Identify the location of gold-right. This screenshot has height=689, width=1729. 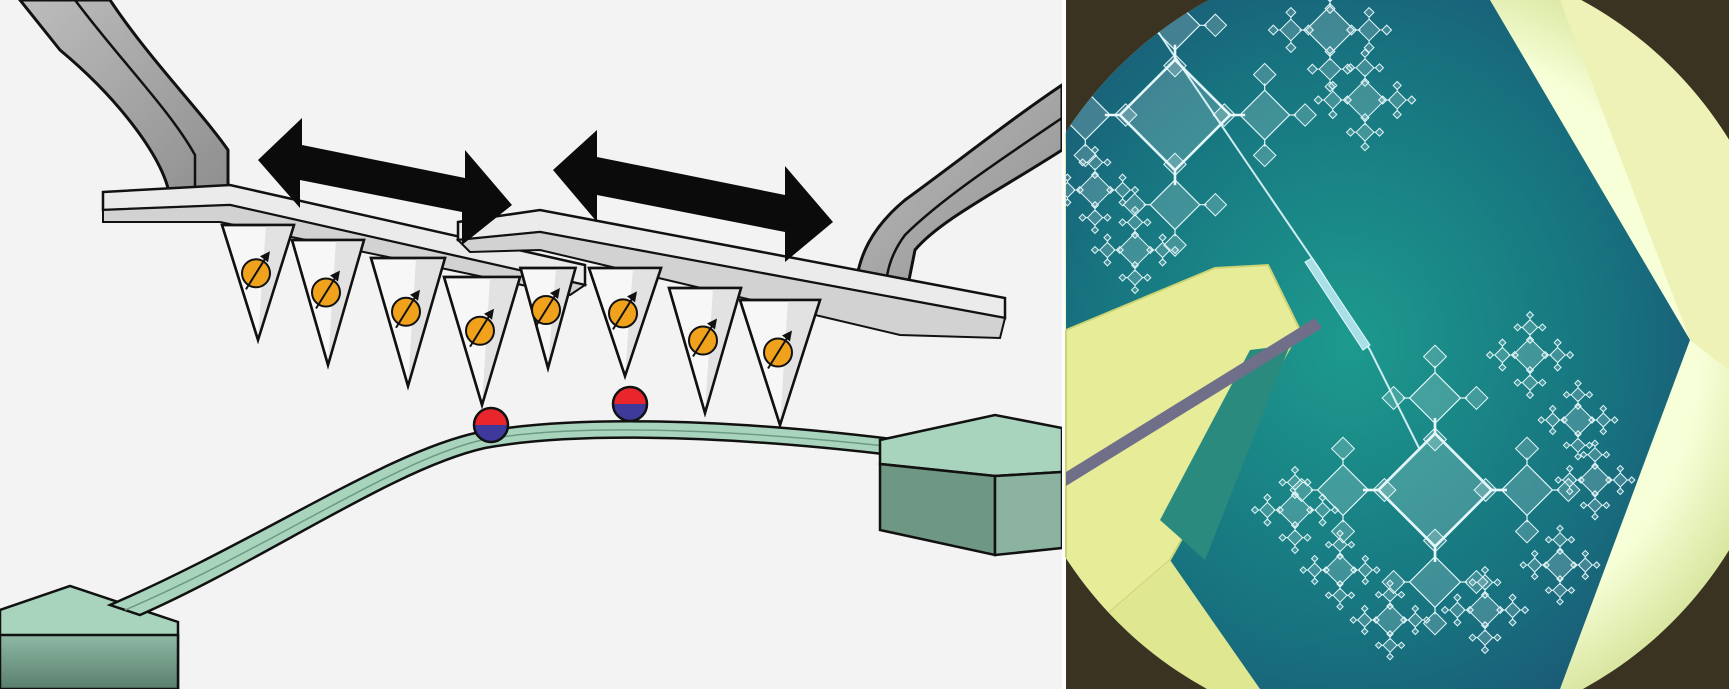
(1644, 185).